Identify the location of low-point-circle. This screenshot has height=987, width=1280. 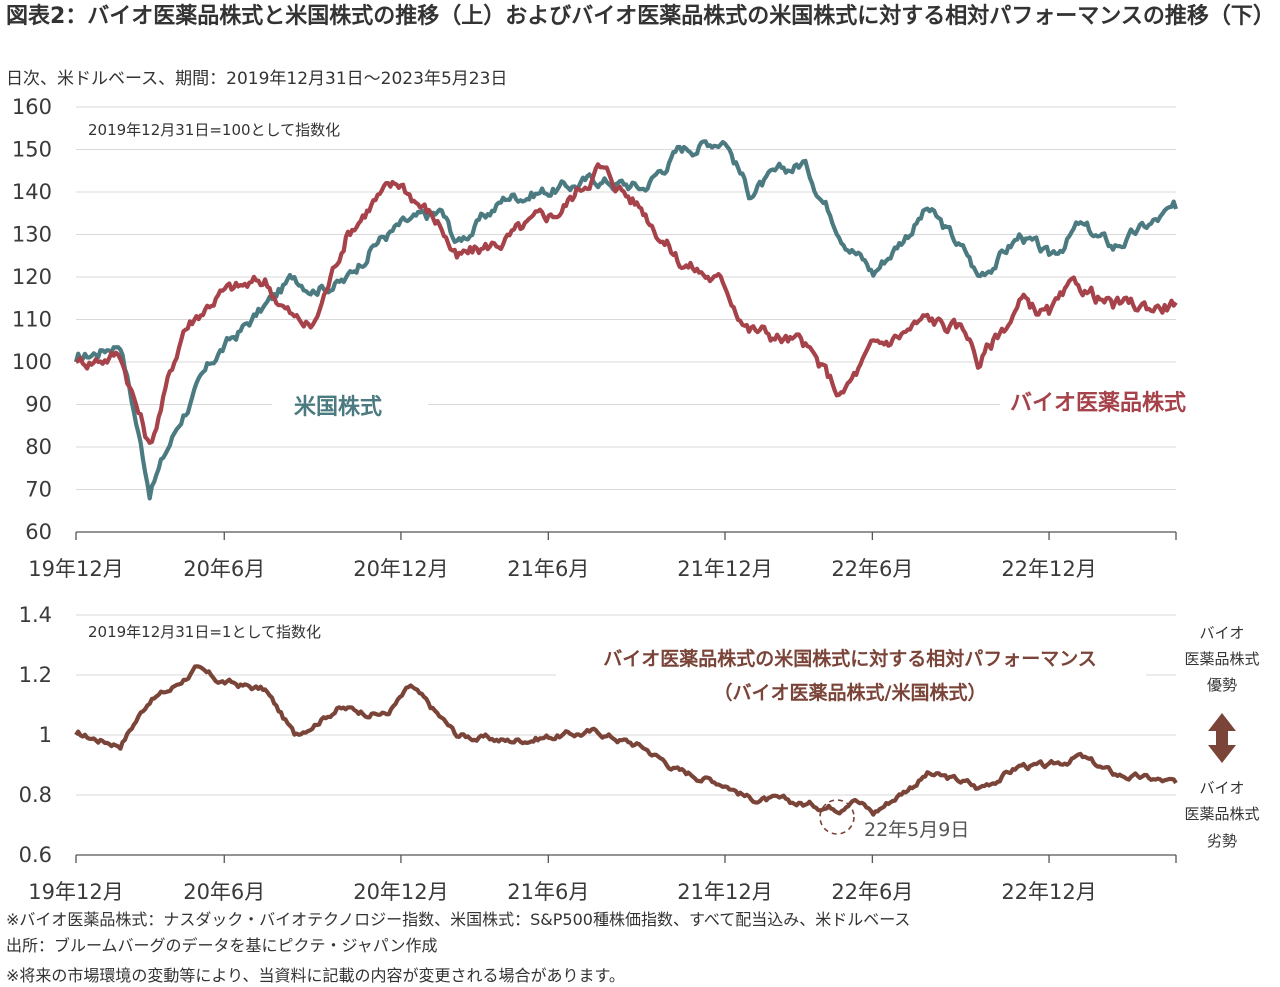
(837, 817).